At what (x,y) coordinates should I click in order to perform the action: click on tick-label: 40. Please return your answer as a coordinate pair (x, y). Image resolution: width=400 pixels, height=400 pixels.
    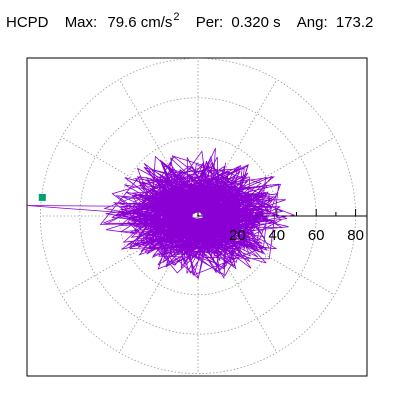
    Looking at the image, I should click on (276, 235).